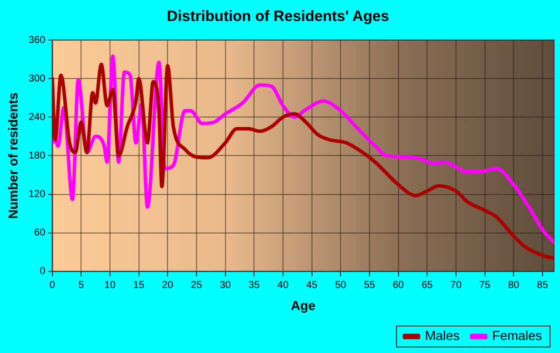  Describe the element at coordinates (37, 40) in the screenshot. I see `y-tick-label: 360` at that location.